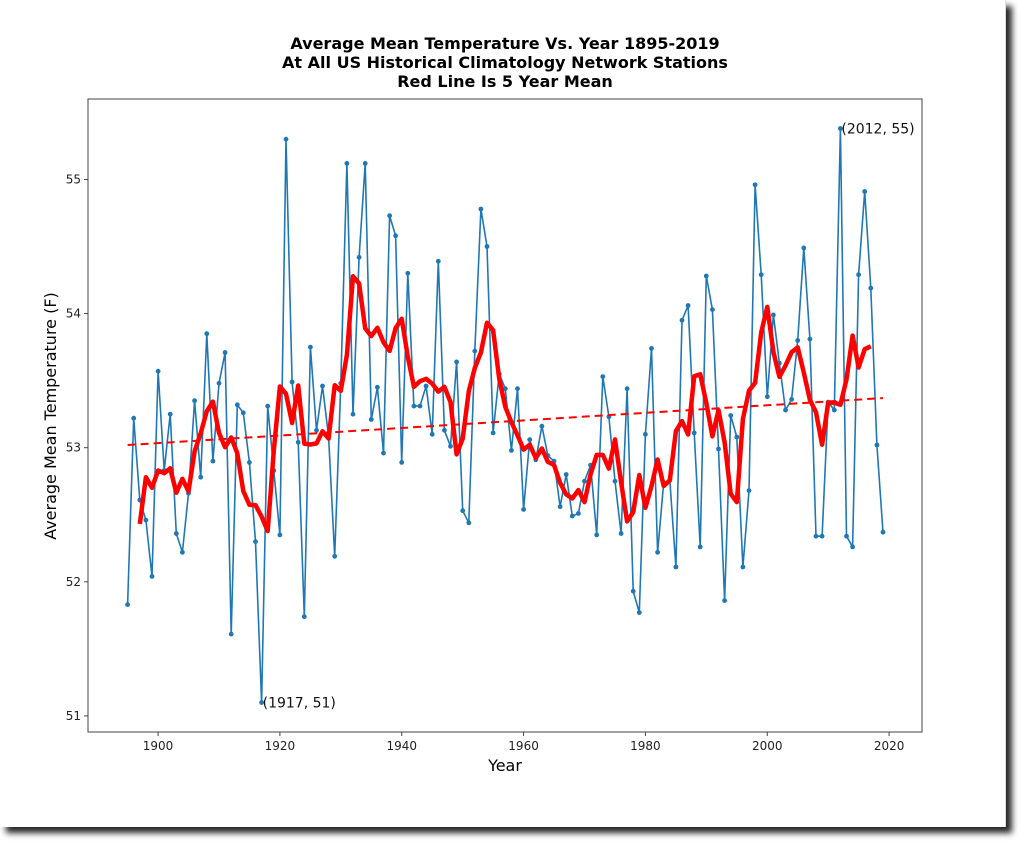 The width and height of the screenshot is (1024, 846). What do you see at coordinates (542, 426) in the screenshot?
I see `data-point-1963` at bounding box center [542, 426].